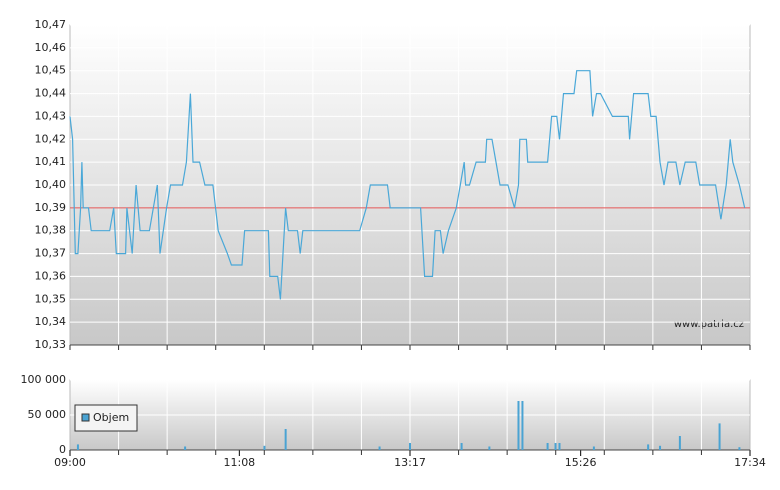 The height and width of the screenshot is (490, 780). What do you see at coordinates (111, 417) in the screenshot?
I see `legend-label: Objem` at bounding box center [111, 417].